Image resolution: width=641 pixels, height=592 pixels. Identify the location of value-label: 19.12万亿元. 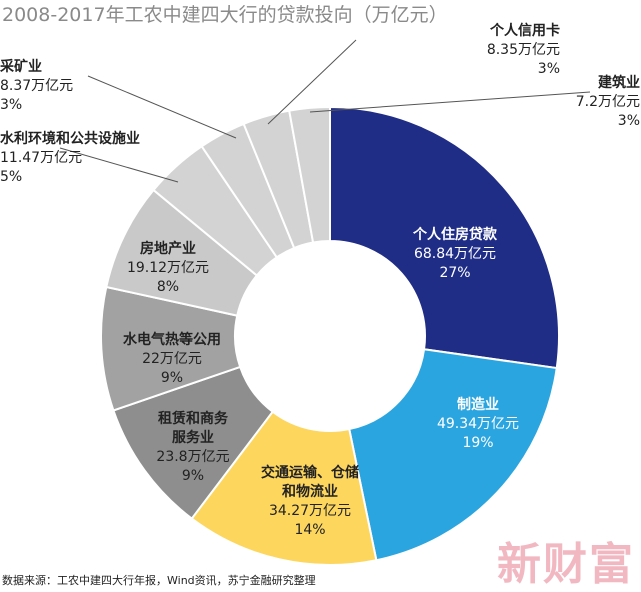
(168, 268).